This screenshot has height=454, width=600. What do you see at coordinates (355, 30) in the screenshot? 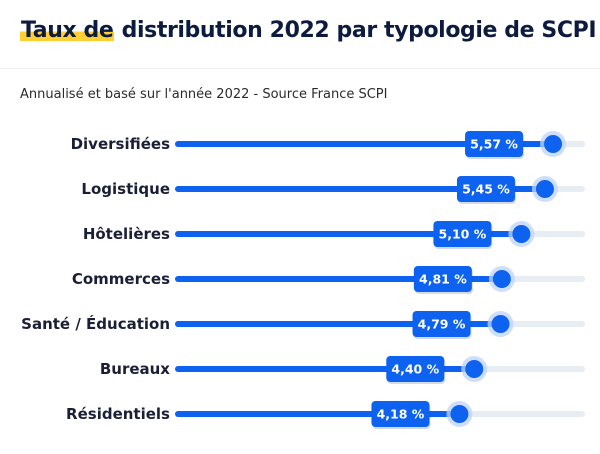
I see `title-rest: distribution 2022 par typologie de SCPI` at bounding box center [355, 30].